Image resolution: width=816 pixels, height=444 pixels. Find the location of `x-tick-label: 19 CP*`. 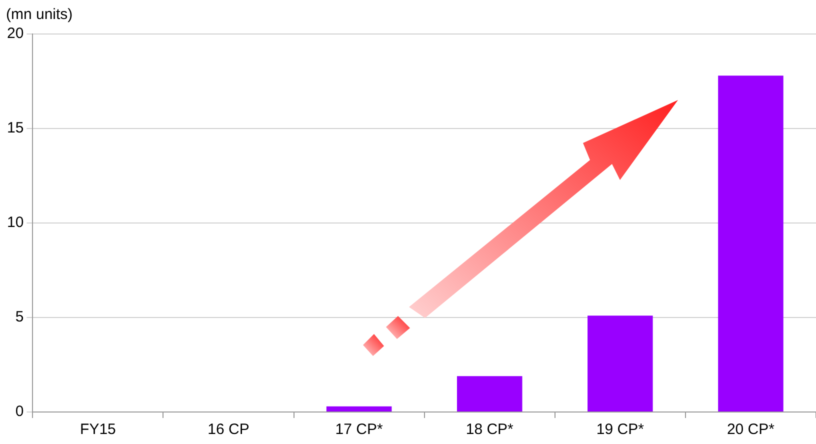

x-tick-label: 19 CP* is located at coordinates (620, 429).